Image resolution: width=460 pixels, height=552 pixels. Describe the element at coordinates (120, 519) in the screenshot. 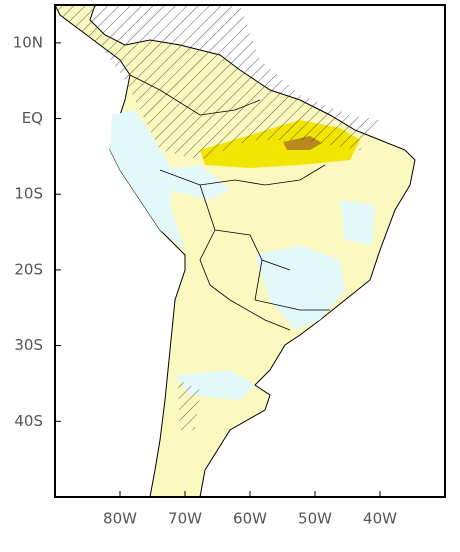

I see `x-tick-label: 80W` at that location.